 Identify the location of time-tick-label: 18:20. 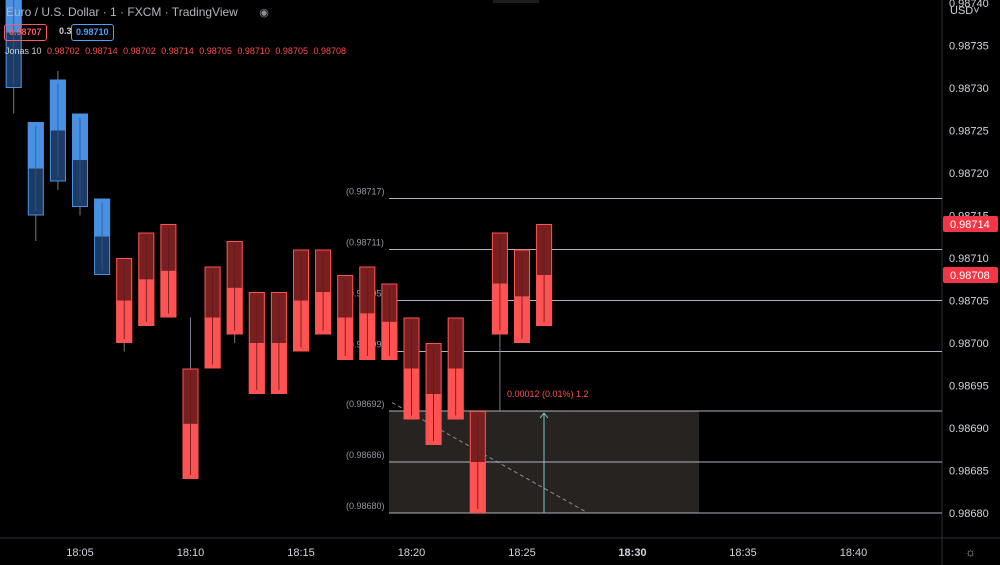
(412, 553).